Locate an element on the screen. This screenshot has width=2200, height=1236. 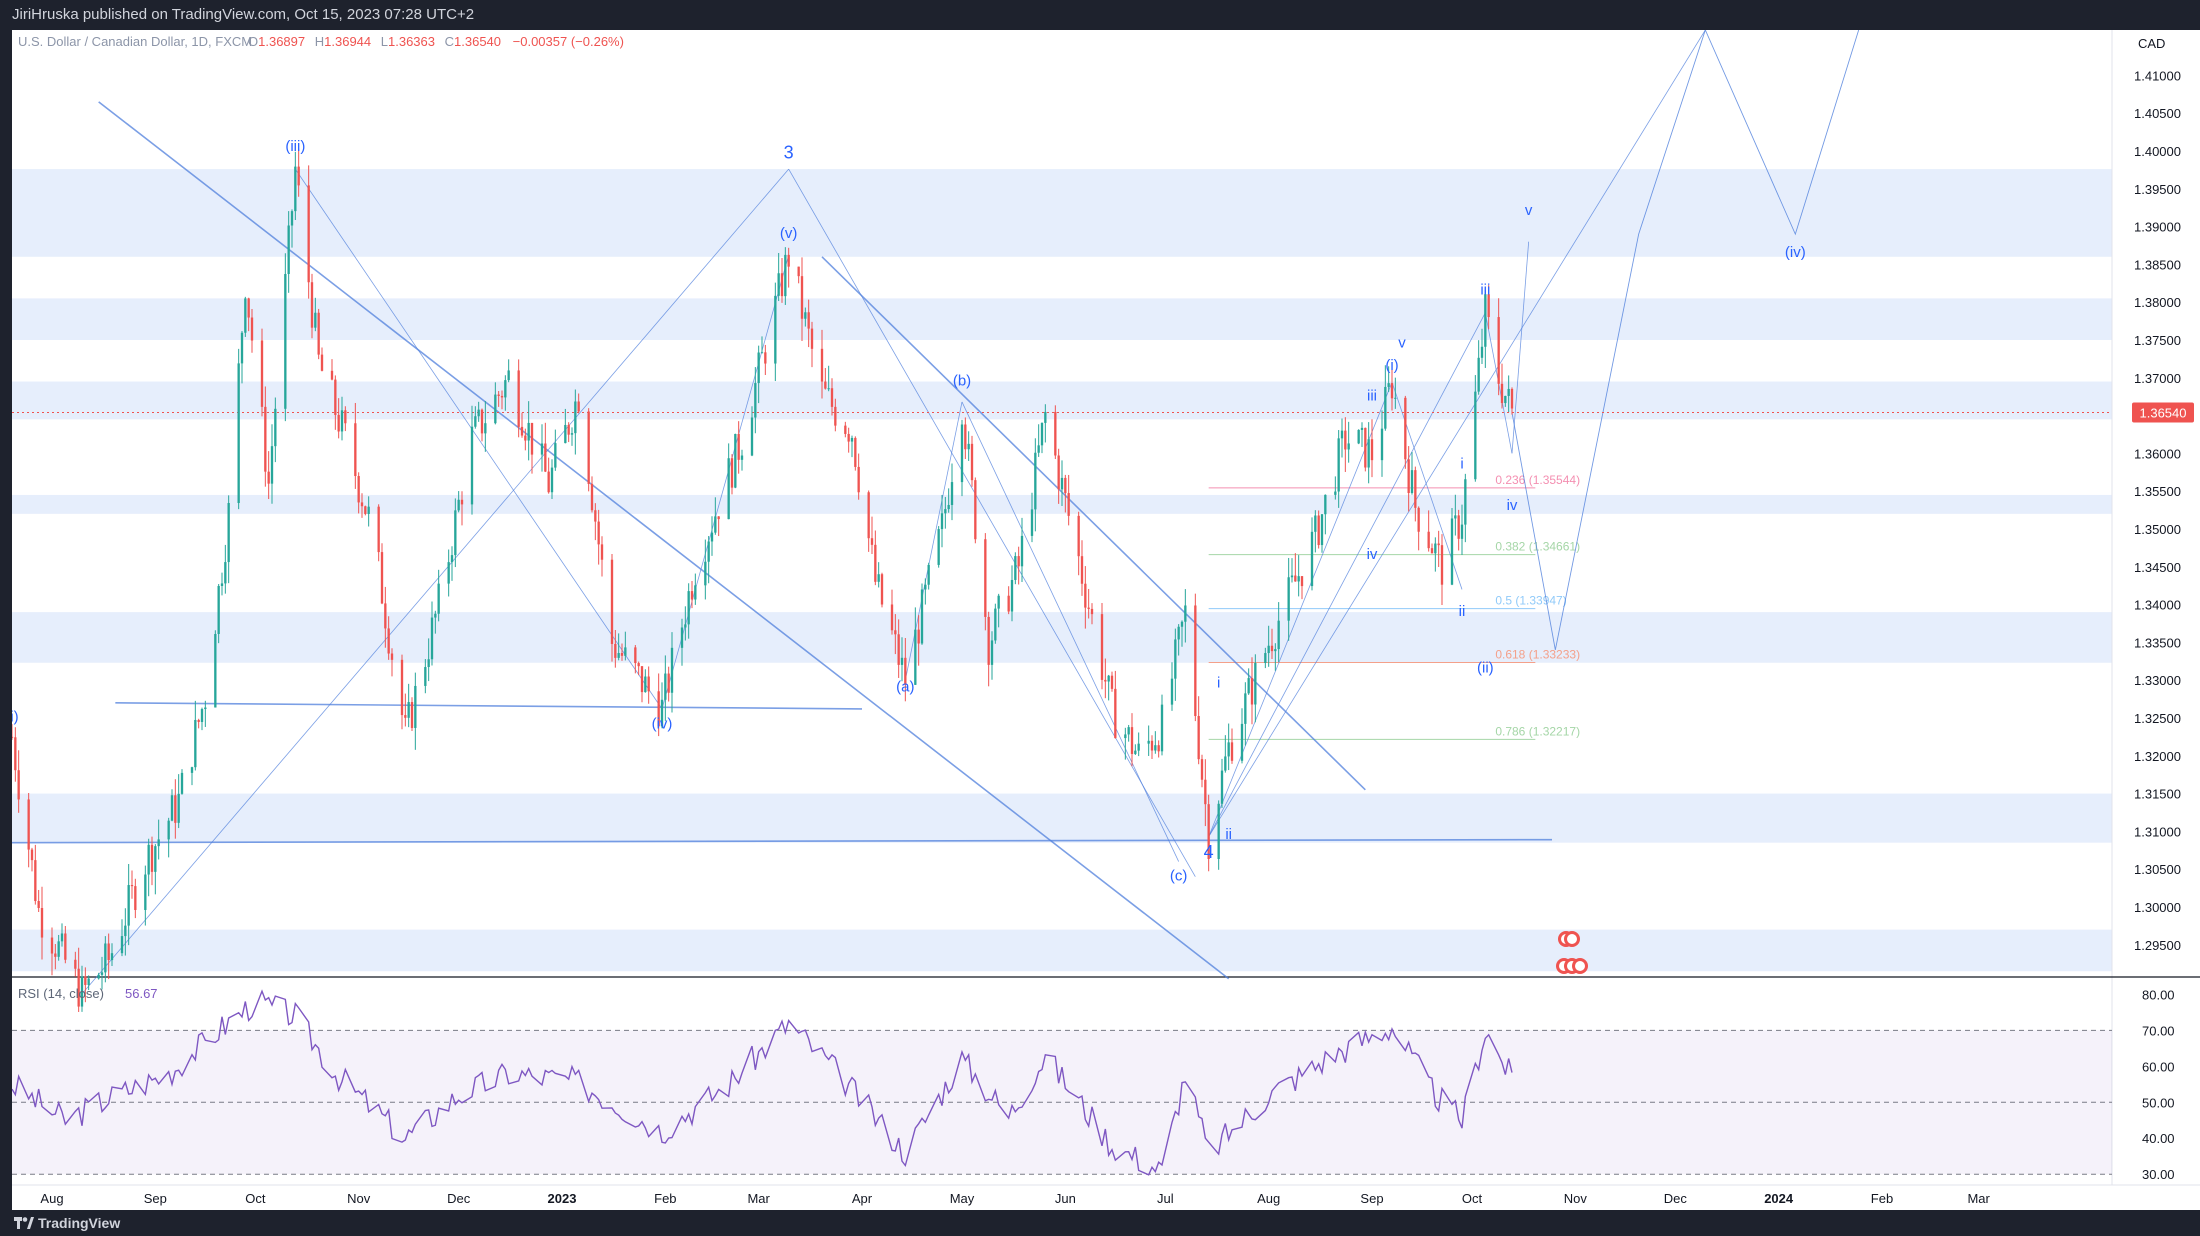
fib-label: 0.236 (1.35544) is located at coordinates (1537, 480).